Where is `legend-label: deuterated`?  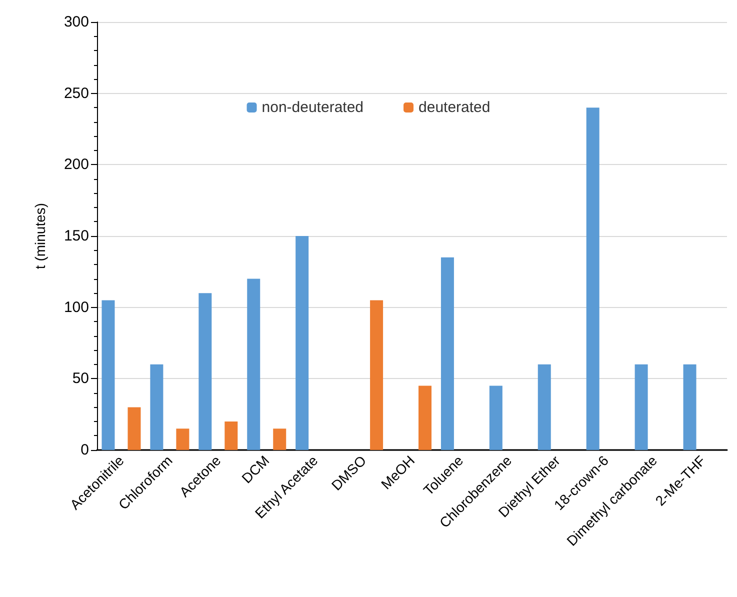
legend-label: deuterated is located at coordinates (454, 107).